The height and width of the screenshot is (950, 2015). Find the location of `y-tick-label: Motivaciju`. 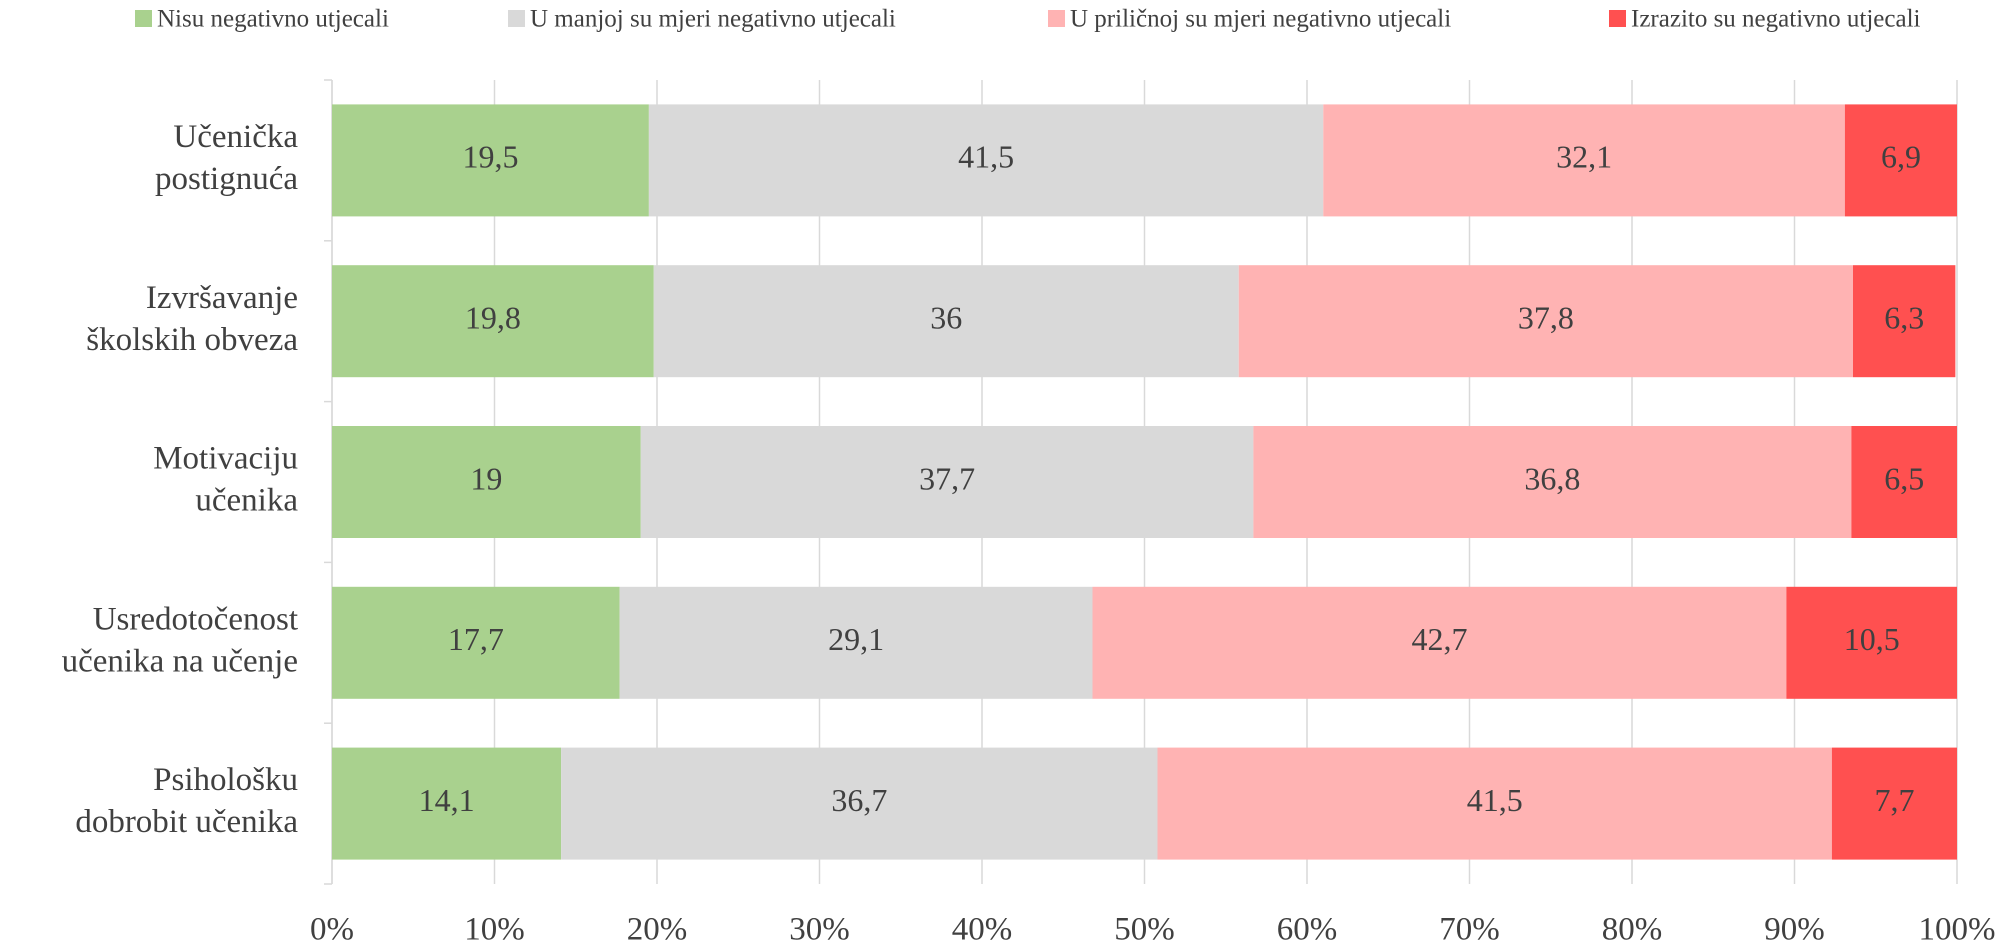

y-tick-label: Motivaciju is located at coordinates (225, 459).